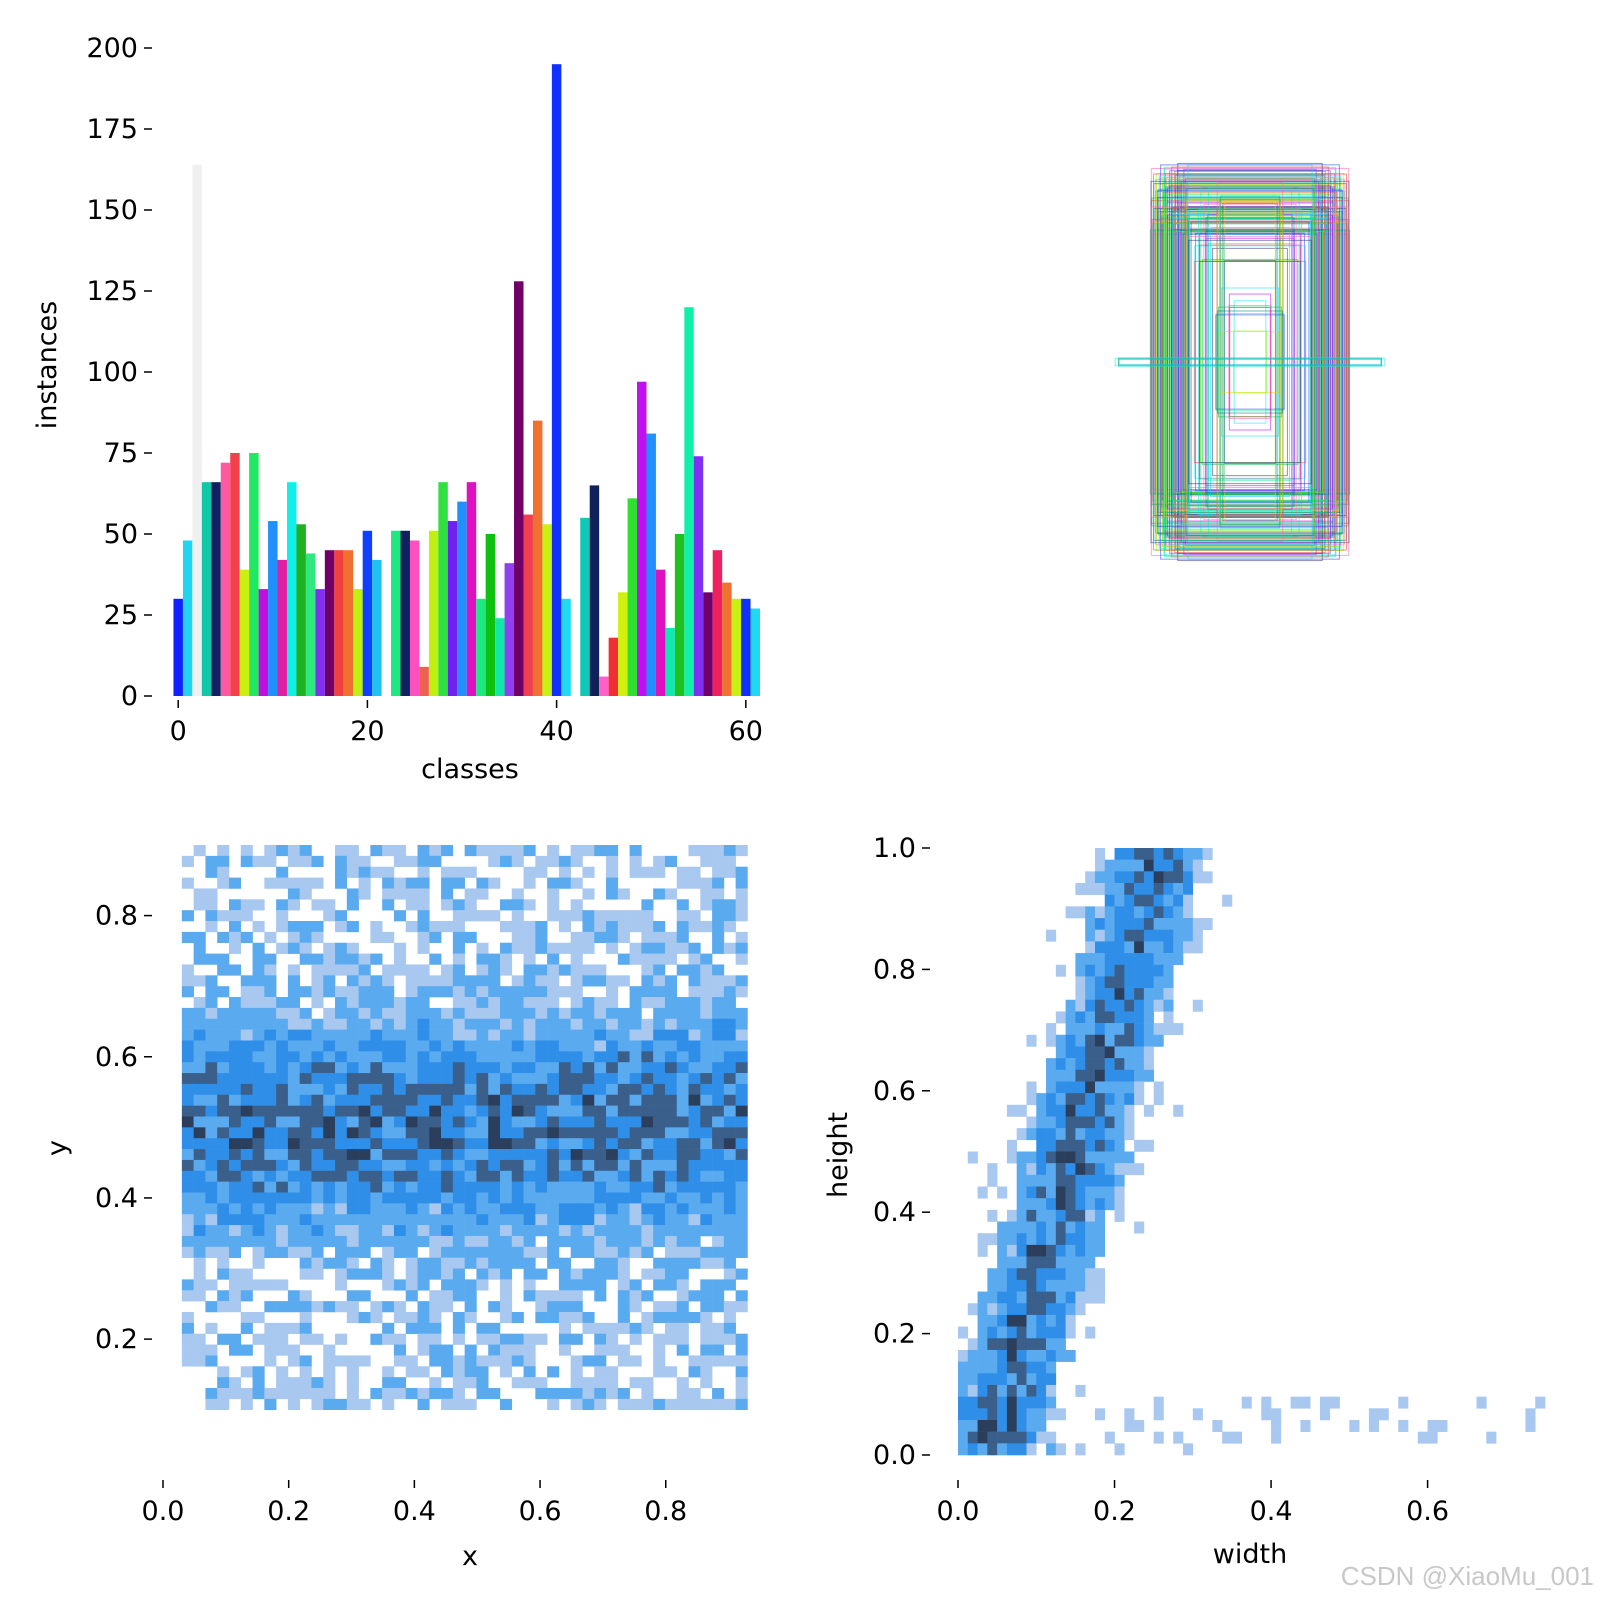 This screenshot has width=1600, height=1600. I want to click on xy-histogram-xtick-label: 0.0, so click(163, 1511).